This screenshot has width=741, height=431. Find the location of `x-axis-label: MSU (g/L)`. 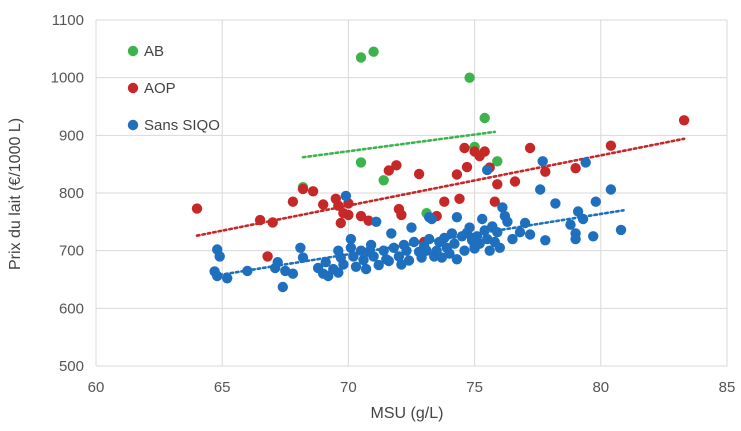

x-axis-label: MSU (g/L) is located at coordinates (407, 413).